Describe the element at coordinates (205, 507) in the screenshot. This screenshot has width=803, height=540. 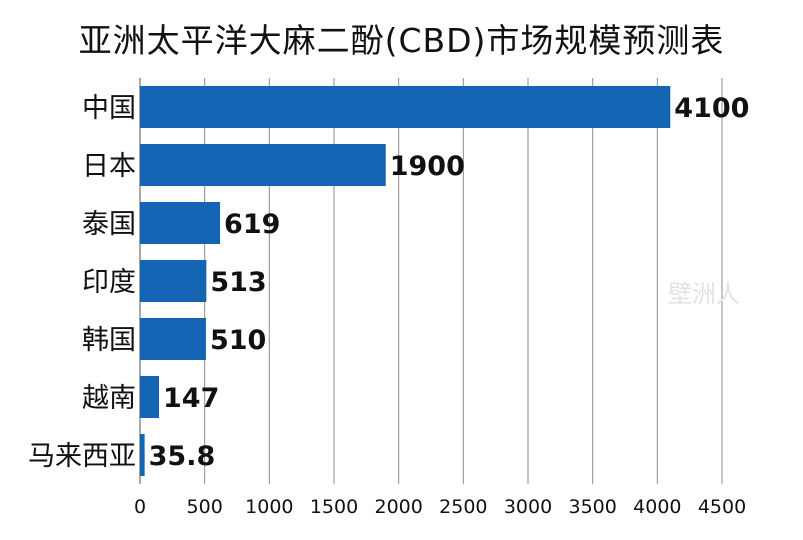
I see `x-tick-label: 500` at that location.